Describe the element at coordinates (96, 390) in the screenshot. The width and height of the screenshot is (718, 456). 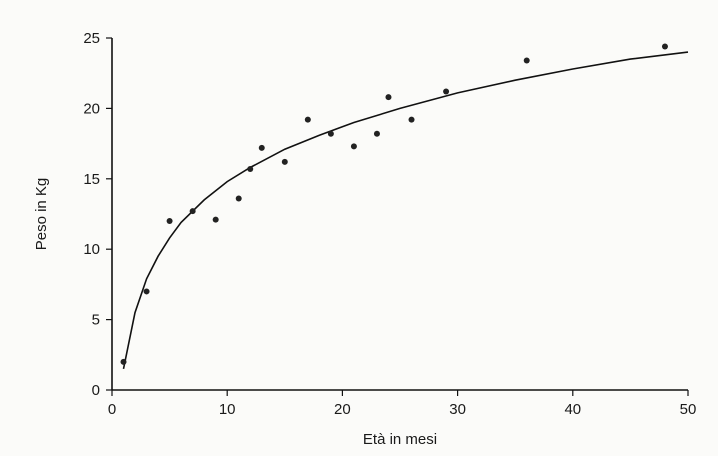
I see `y-tick-label: 0` at that location.